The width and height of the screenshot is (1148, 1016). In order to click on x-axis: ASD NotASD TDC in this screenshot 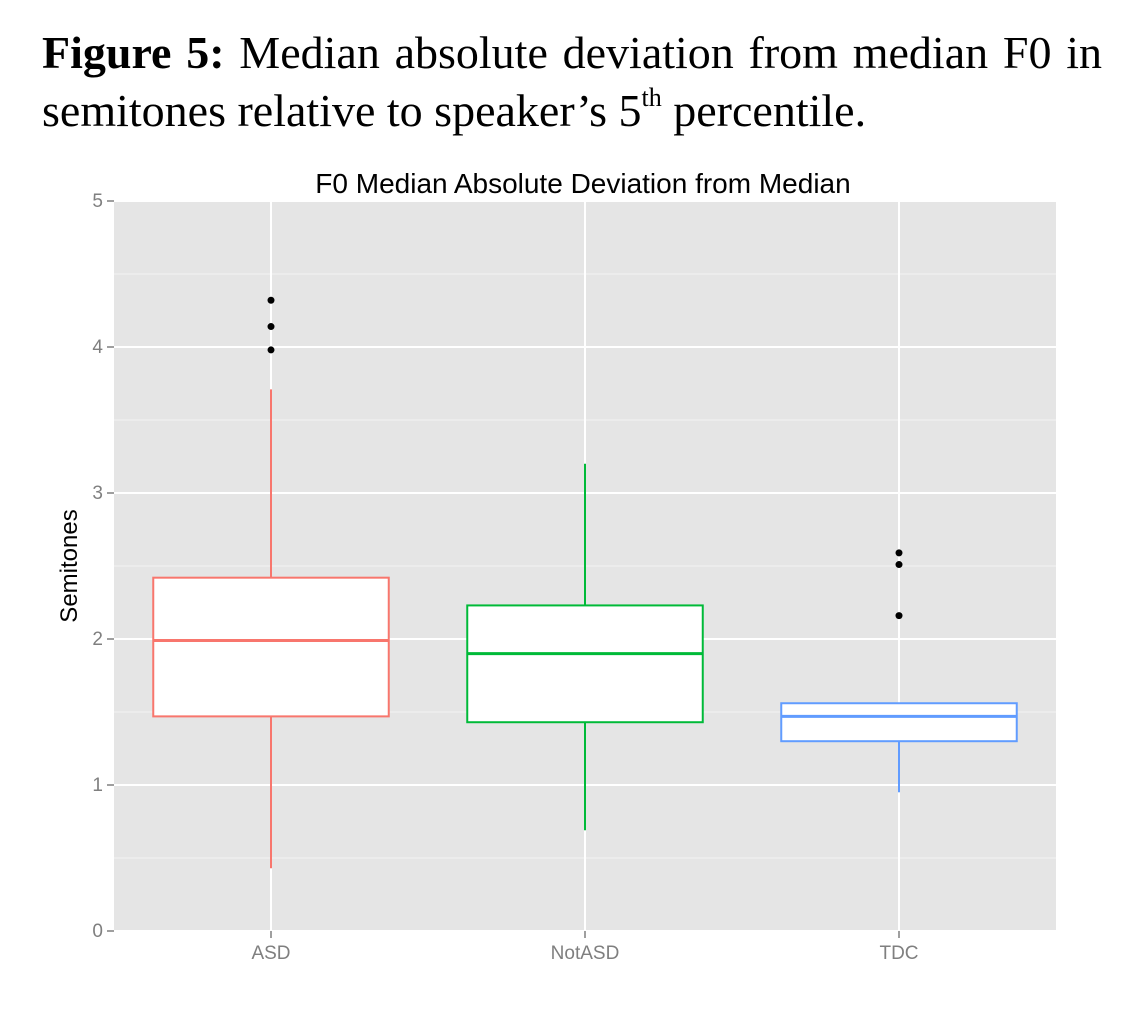, I will do `click(585, 947)`.